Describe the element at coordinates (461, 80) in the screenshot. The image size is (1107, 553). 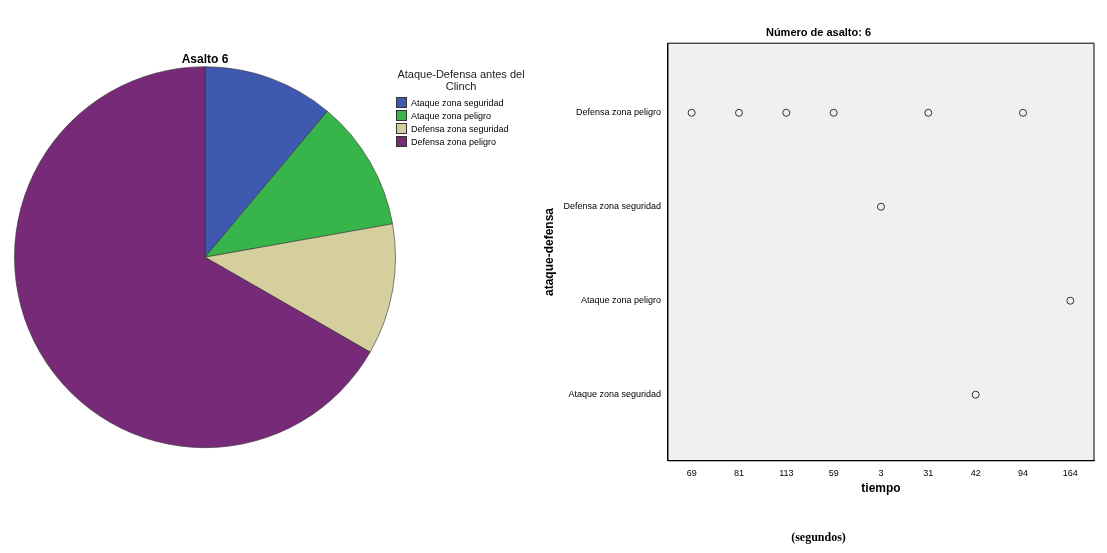
I see `legend-title: Ataque-Defensa antes del Clinch` at that location.